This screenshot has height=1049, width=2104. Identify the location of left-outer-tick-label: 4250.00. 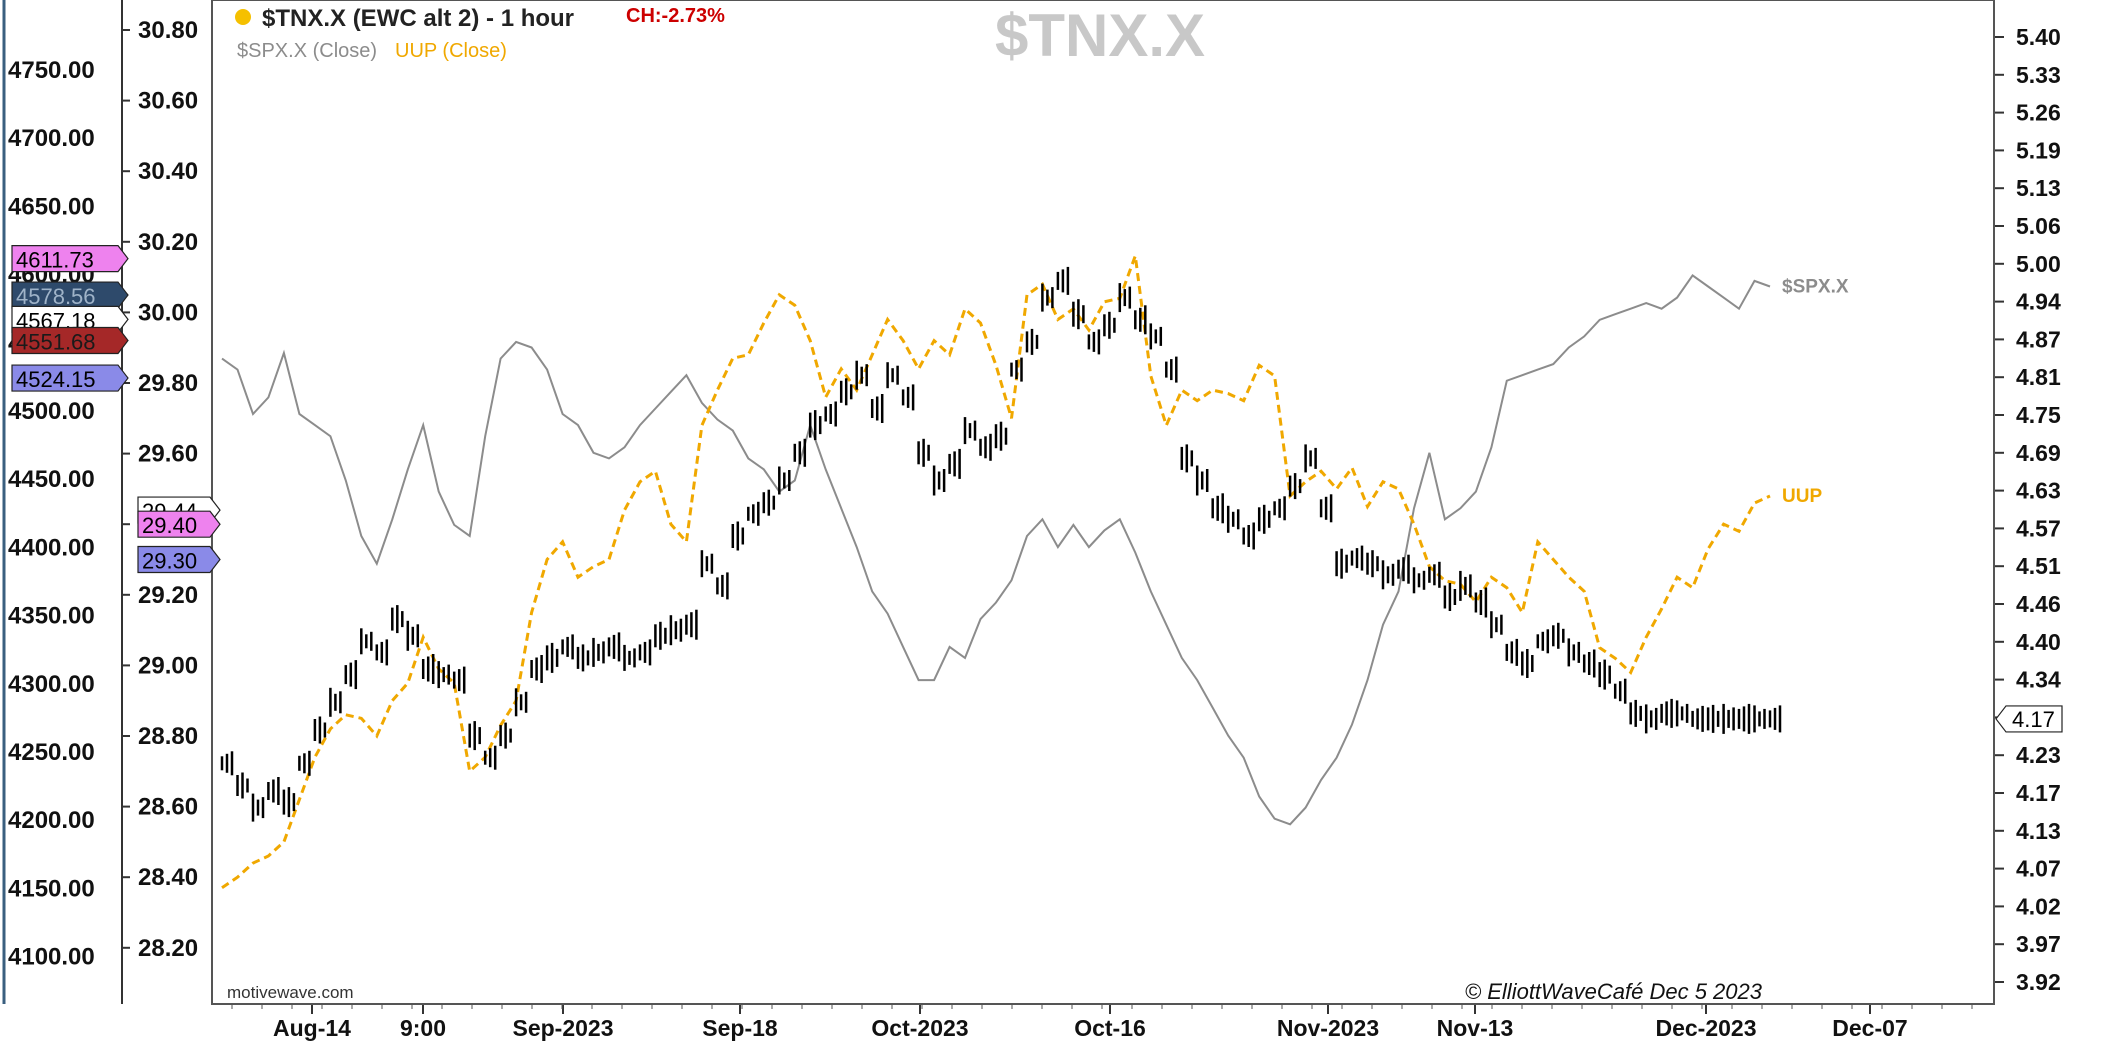
(51, 752).